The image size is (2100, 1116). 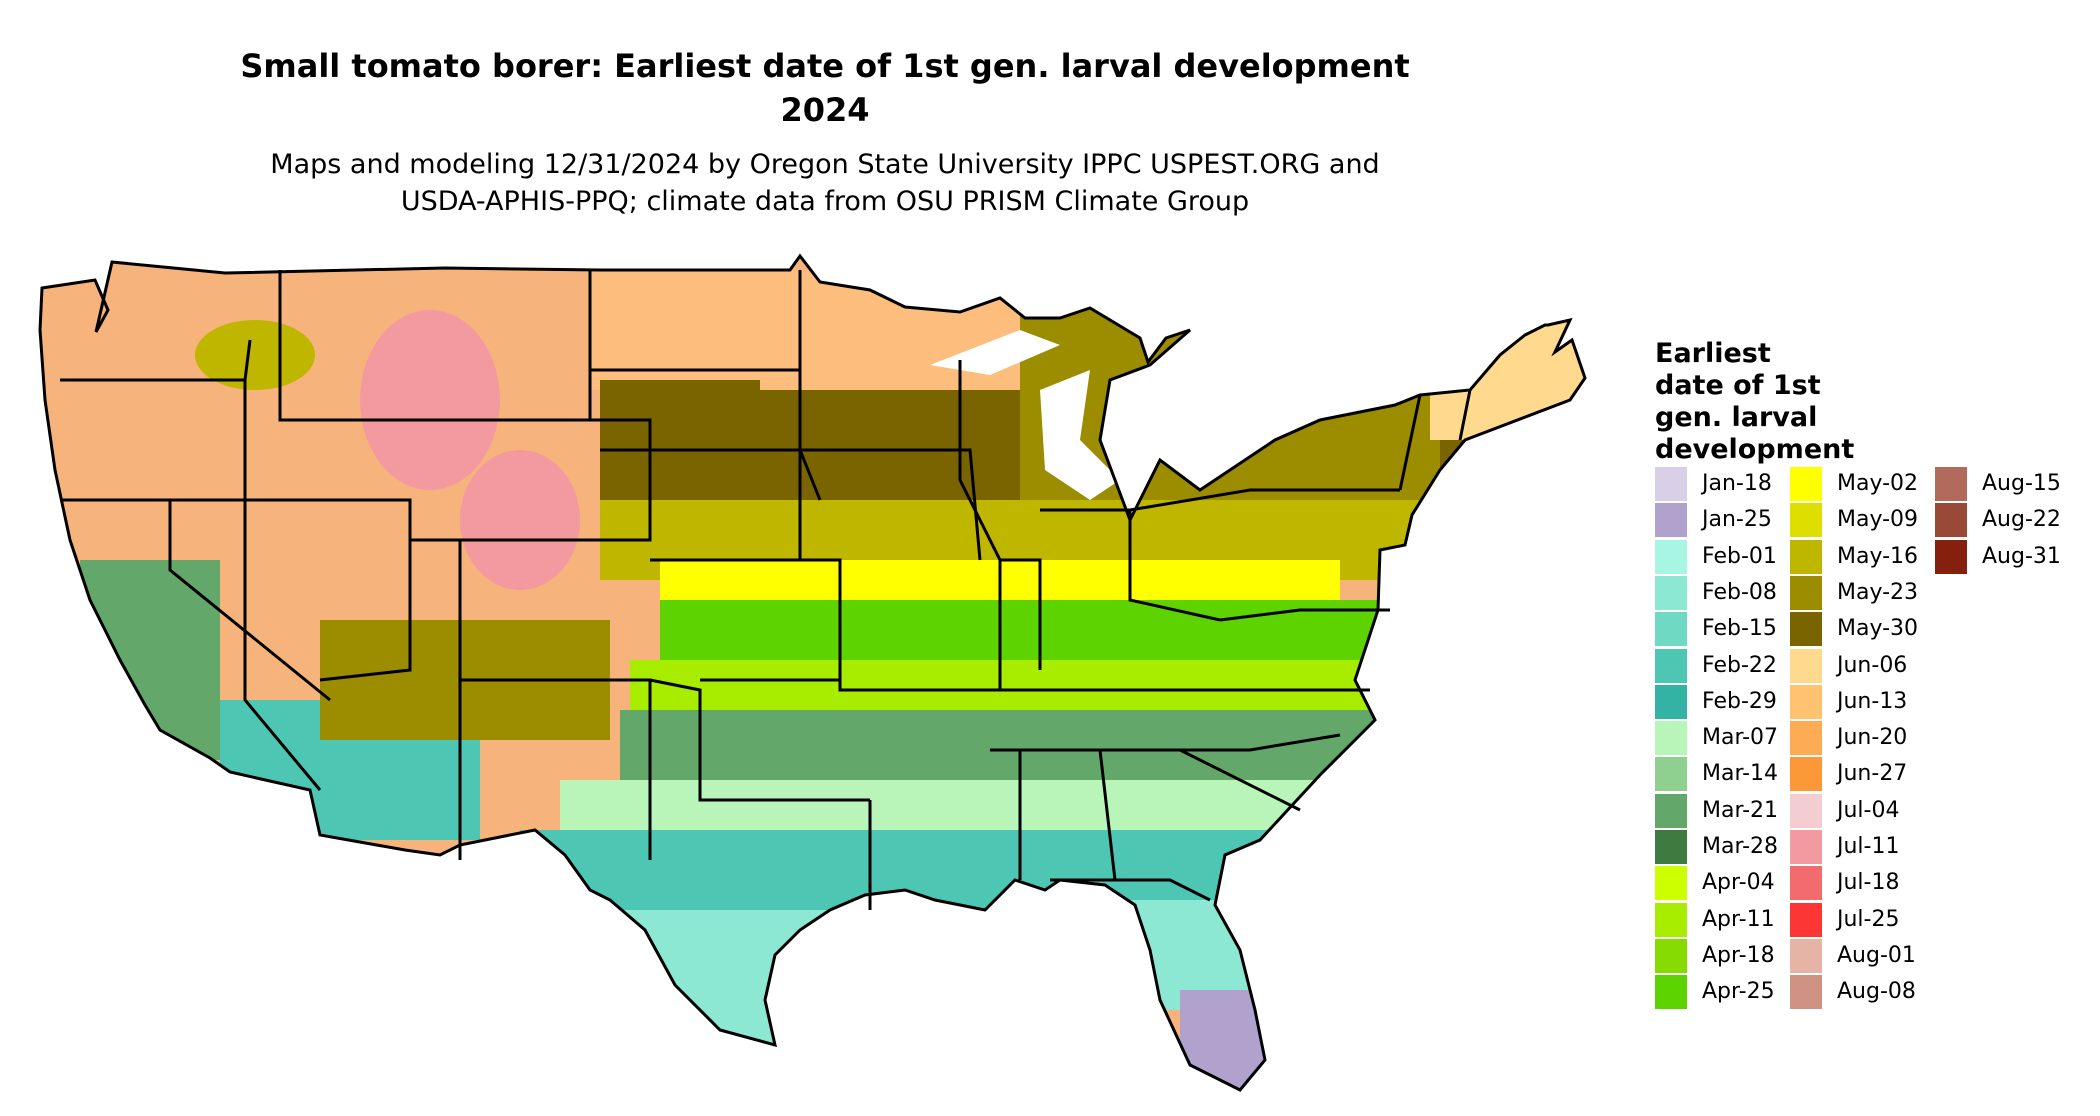 I want to click on legend-item: Feb-15, so click(x=1716, y=629).